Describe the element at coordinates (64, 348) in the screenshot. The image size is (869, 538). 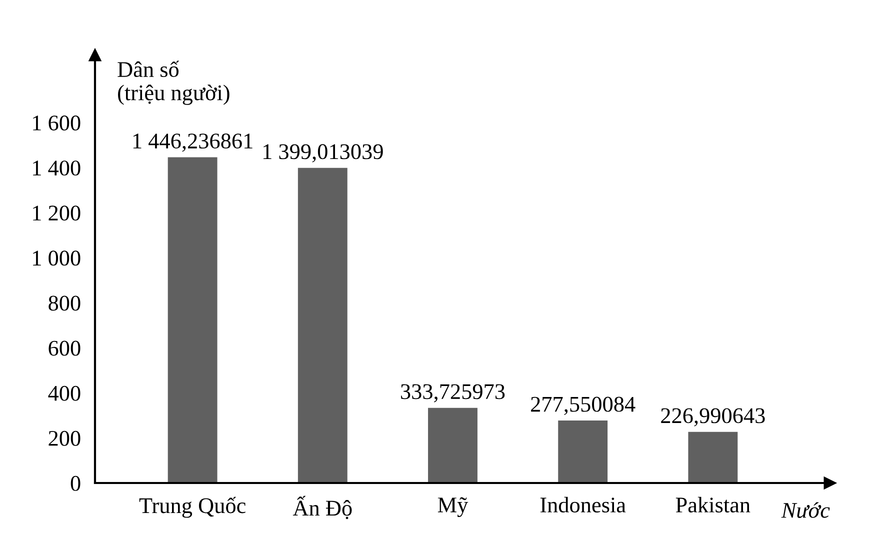
I see `y-tick-label: 600` at that location.